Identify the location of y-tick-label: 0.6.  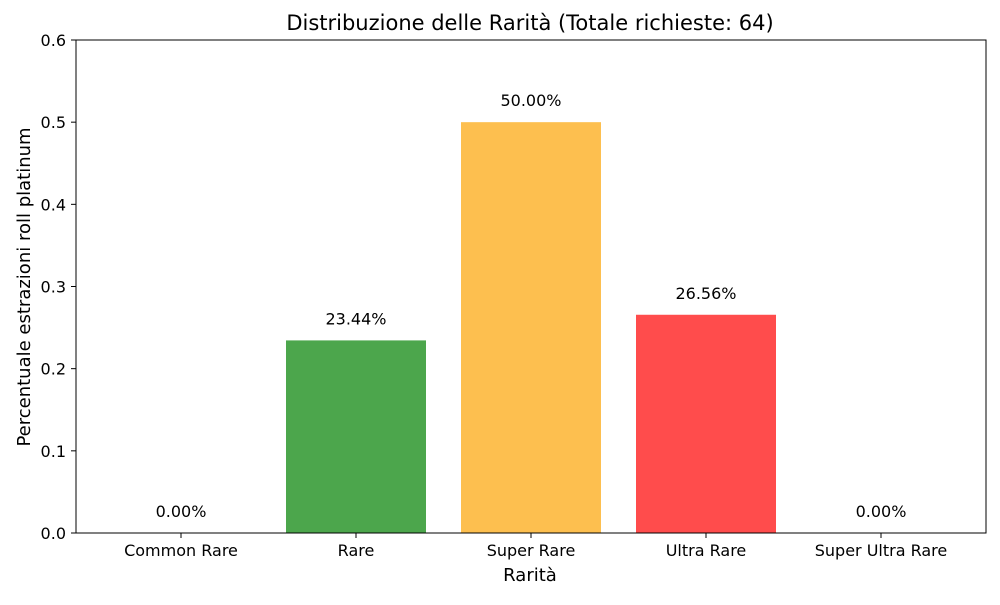
(53, 40).